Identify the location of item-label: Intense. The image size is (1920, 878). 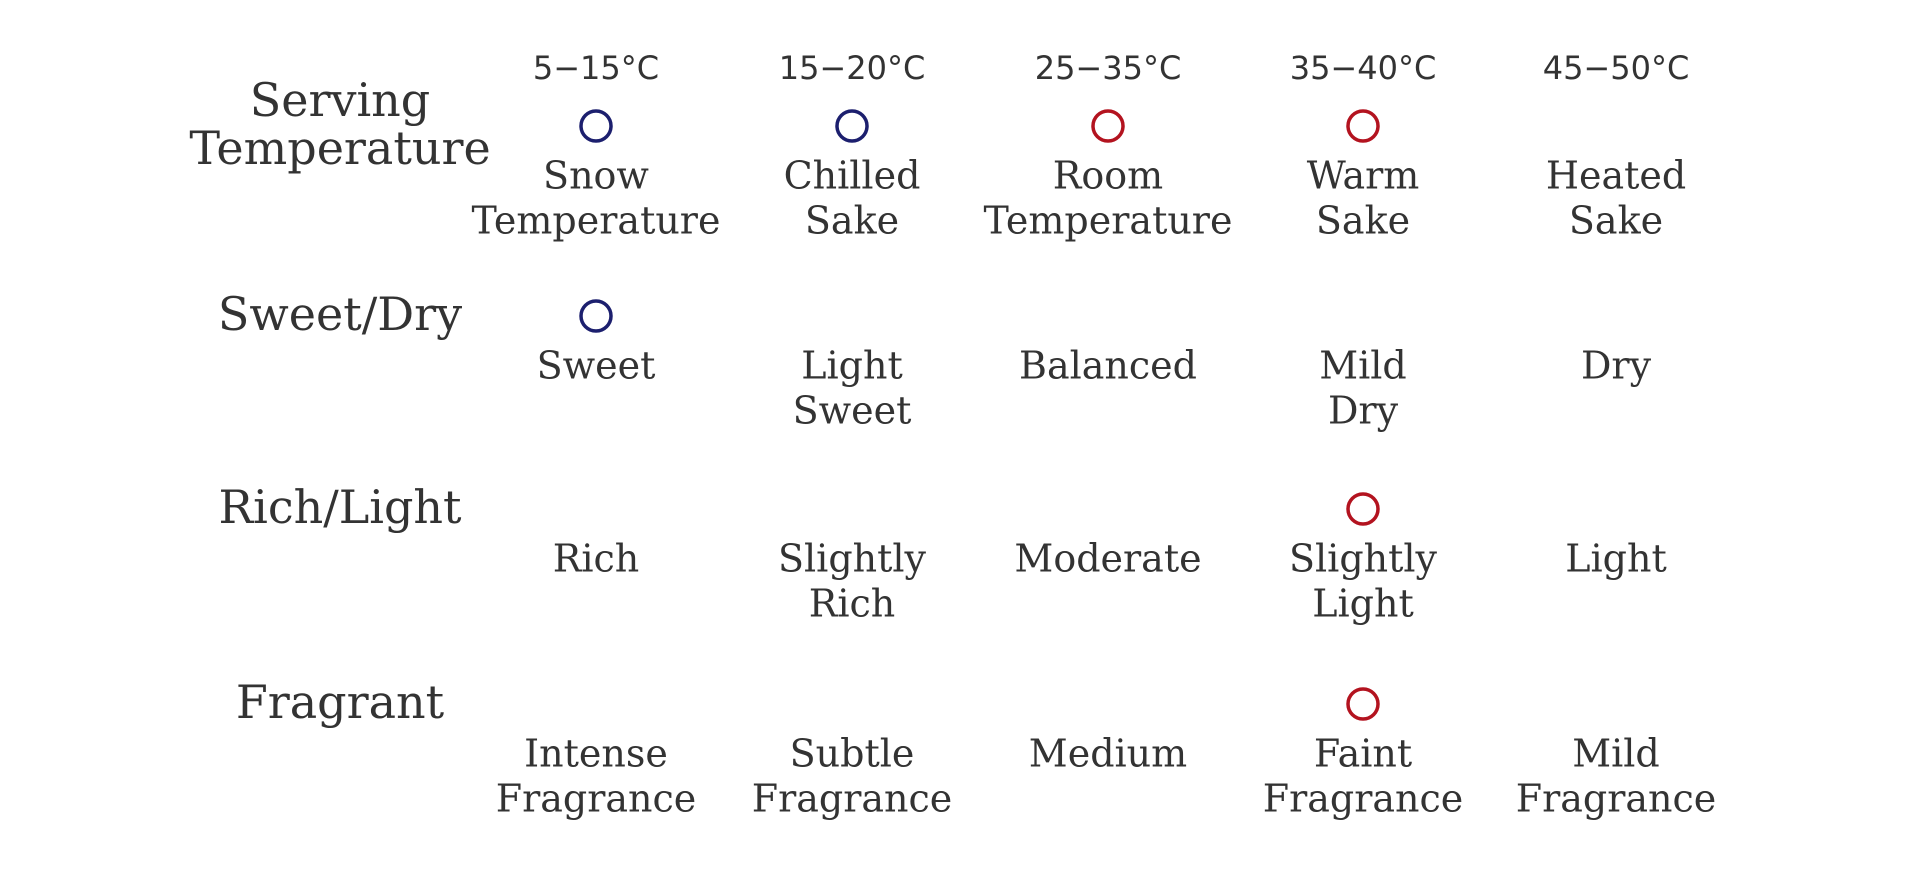
(596, 754).